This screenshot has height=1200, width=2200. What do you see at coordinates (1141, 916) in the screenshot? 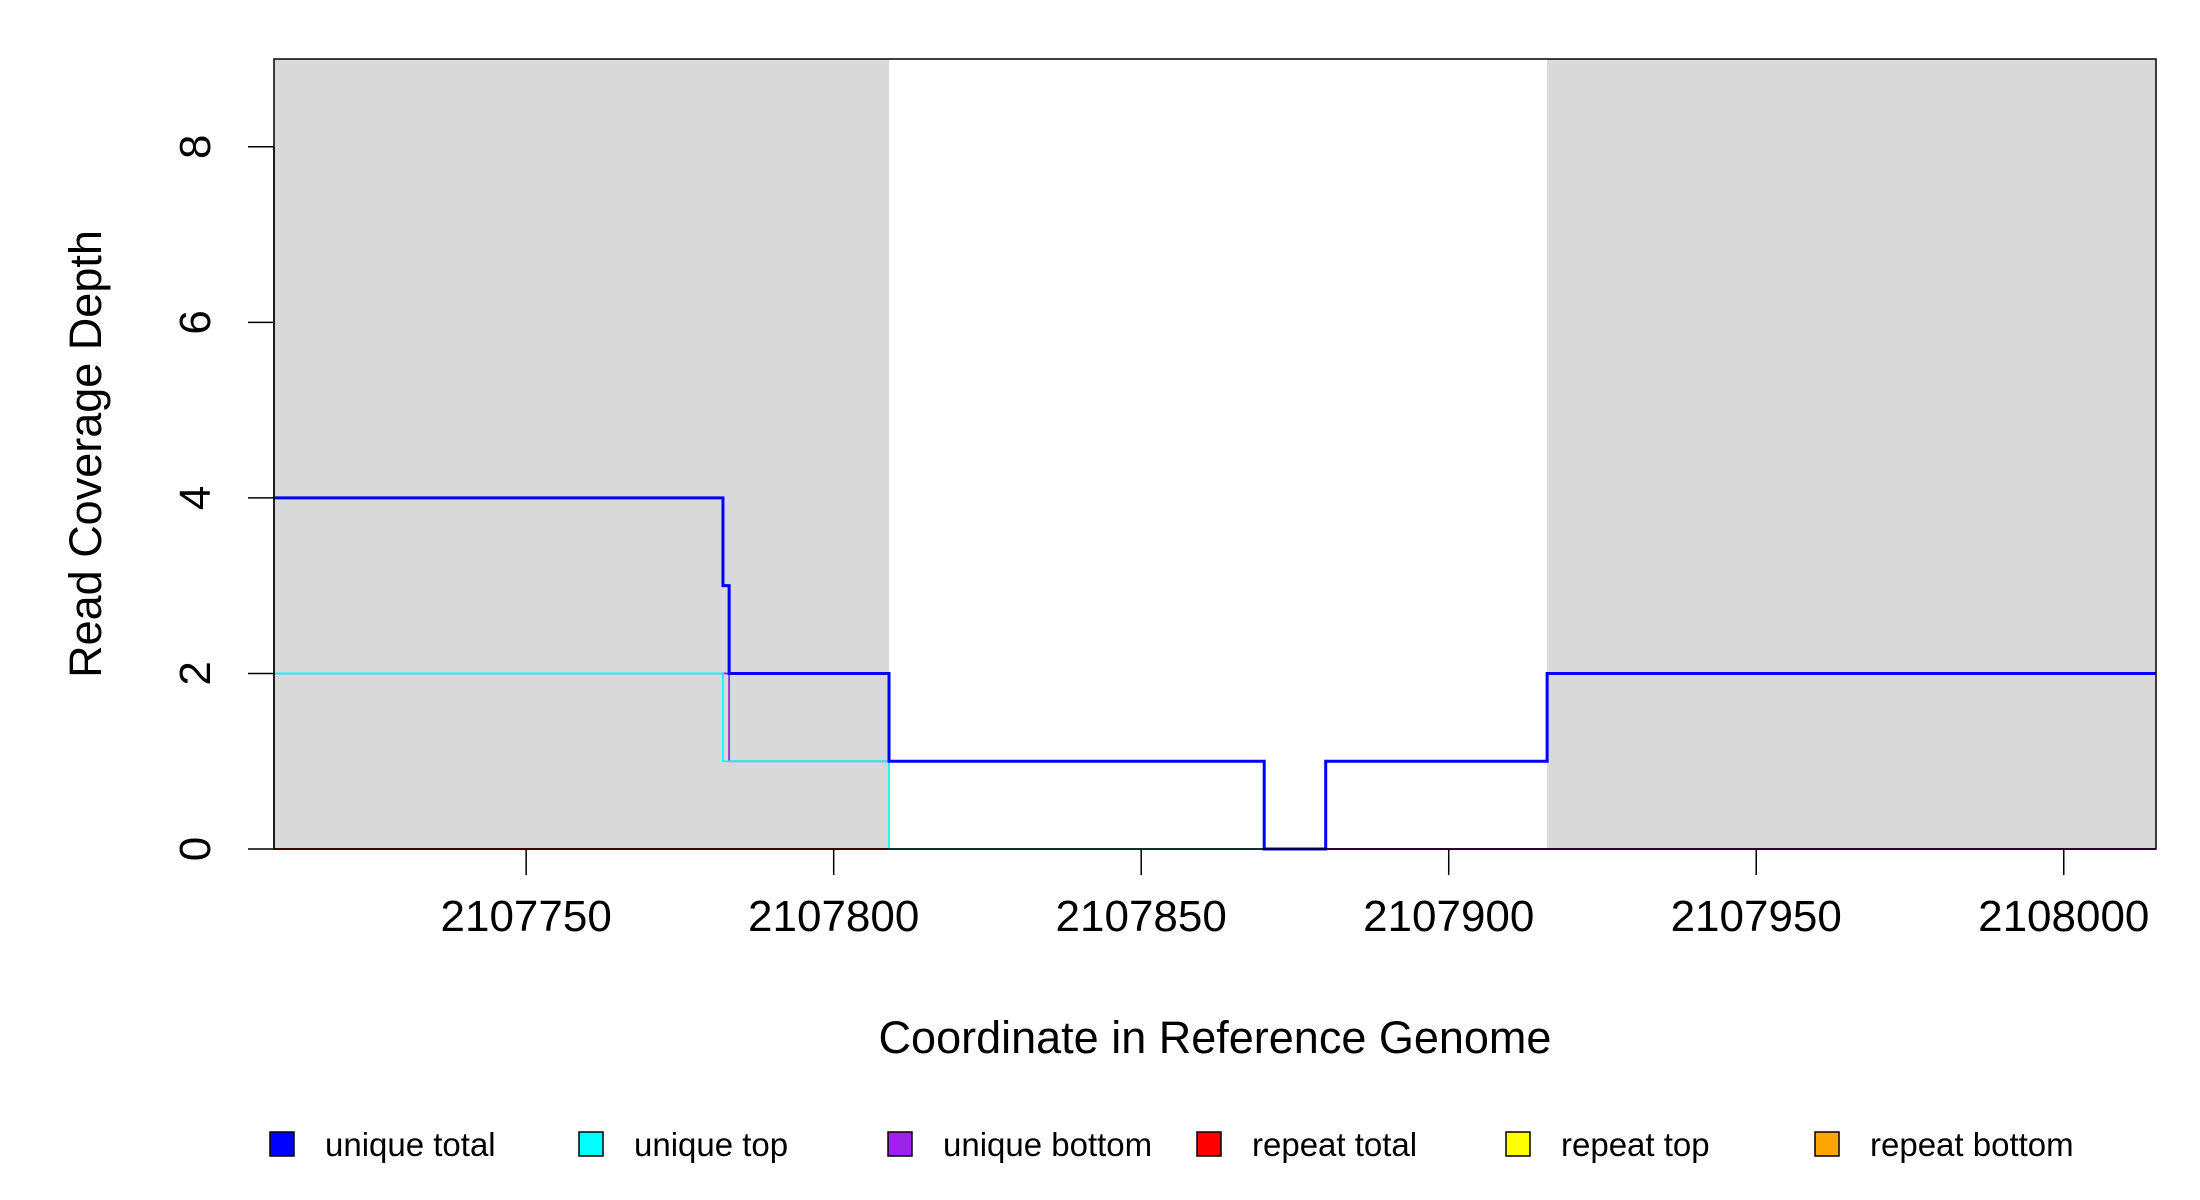
I see `x-tick-label: 2107850` at bounding box center [1141, 916].